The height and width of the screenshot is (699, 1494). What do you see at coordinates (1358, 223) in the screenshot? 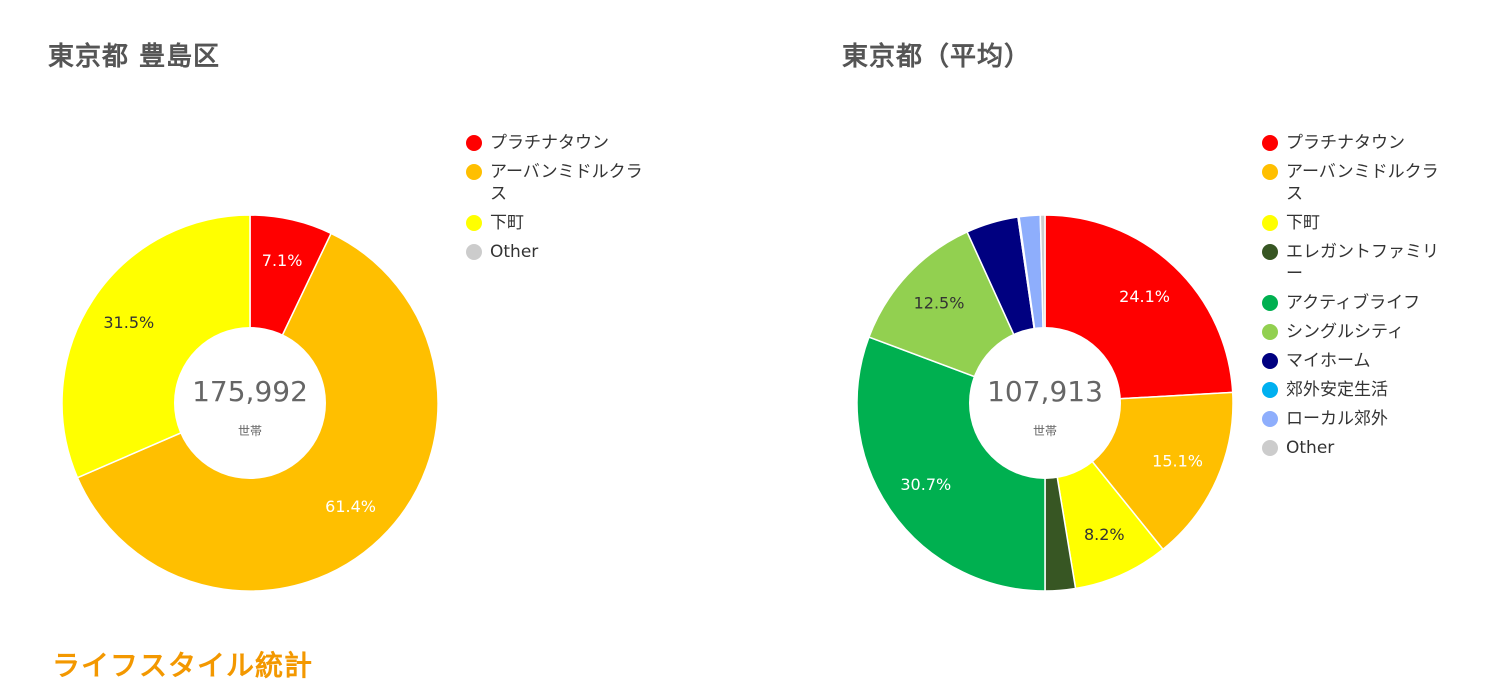
I see `legend-item-tokyo-average-2: 下町` at bounding box center [1358, 223].